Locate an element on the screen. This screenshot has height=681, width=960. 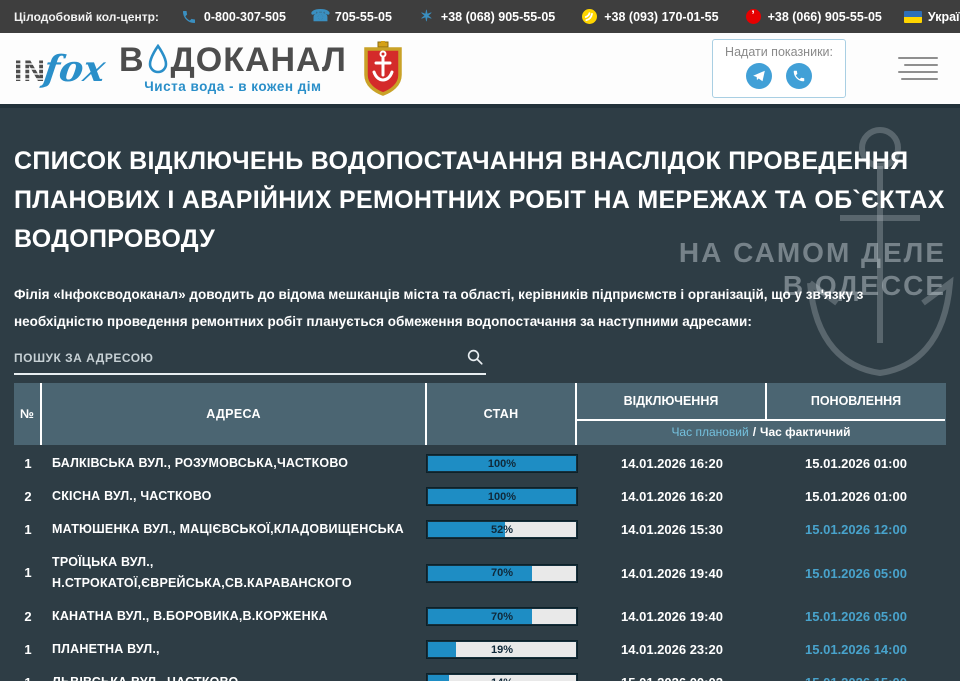
progress-label: 52% is located at coordinates (502, 529).